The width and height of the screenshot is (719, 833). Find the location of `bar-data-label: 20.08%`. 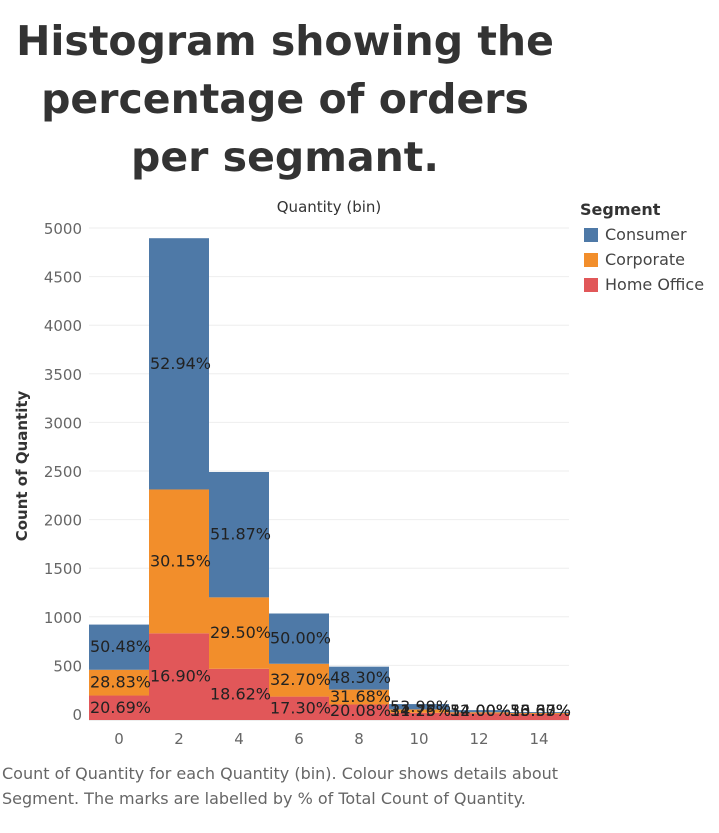

bar-data-label: 20.08% is located at coordinates (360, 710).